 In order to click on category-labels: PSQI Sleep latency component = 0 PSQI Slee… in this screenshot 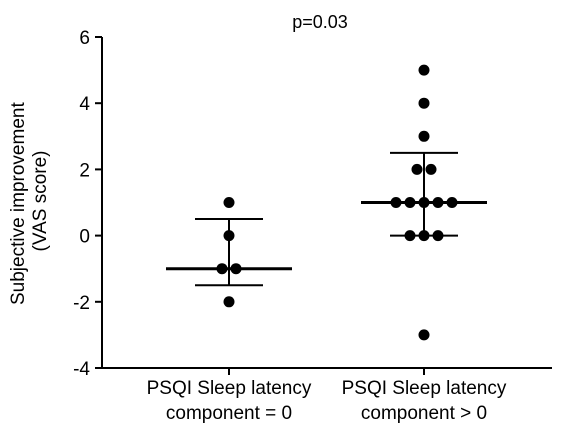, I will do `click(327, 396)`.